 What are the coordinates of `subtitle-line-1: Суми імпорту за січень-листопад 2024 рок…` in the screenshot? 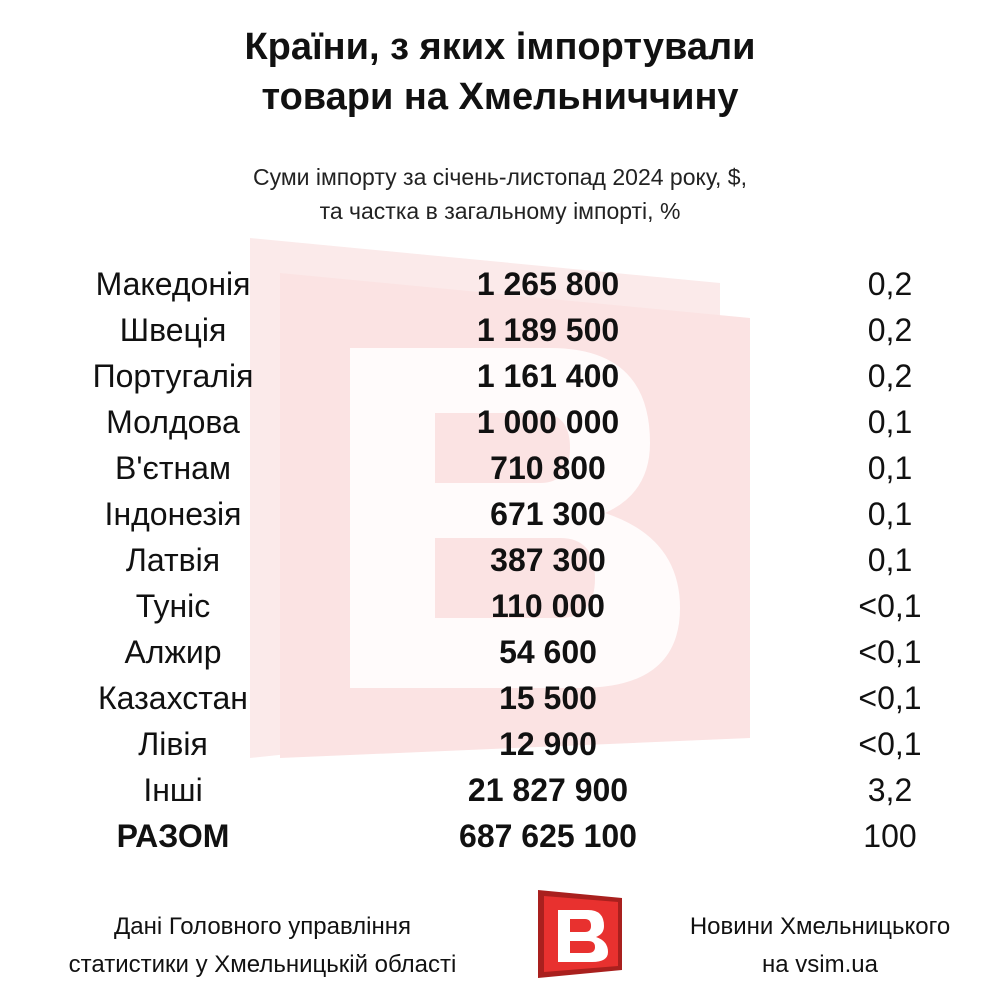 It's located at (499, 177).